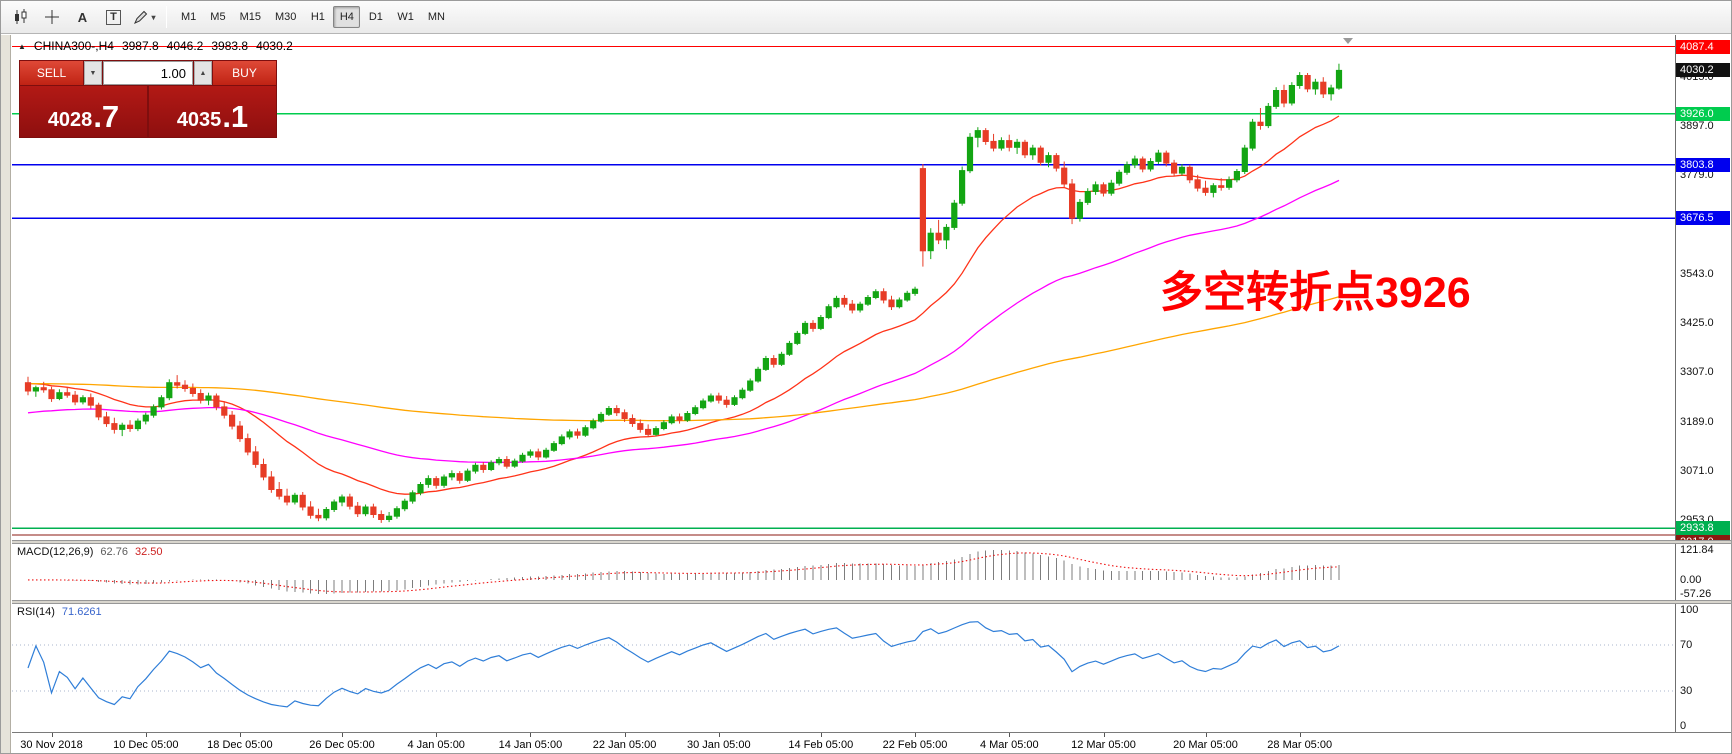 The height and width of the screenshot is (754, 1732). What do you see at coordinates (203, 73) in the screenshot?
I see `volume-increase-button: ▲` at bounding box center [203, 73].